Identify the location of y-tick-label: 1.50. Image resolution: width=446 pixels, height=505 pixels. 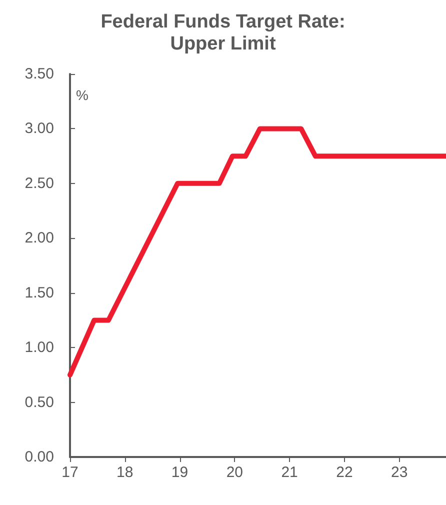
(39, 293).